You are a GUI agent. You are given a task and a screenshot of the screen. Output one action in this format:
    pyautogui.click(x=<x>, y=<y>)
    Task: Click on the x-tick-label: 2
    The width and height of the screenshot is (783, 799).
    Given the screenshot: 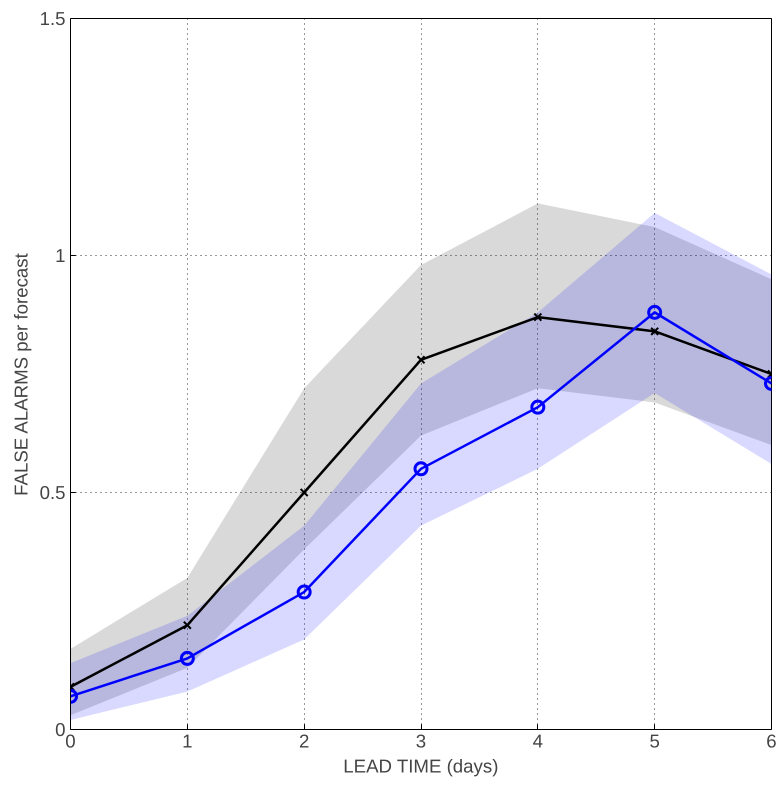 What is the action you would take?
    pyautogui.click(x=304, y=741)
    